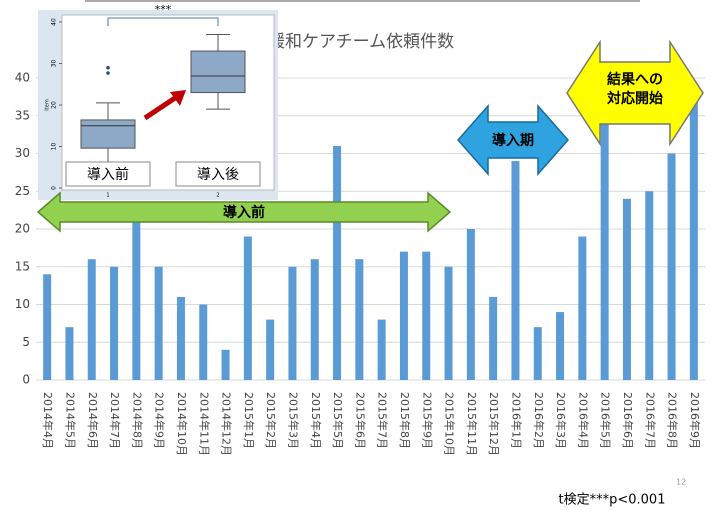 Image resolution: width=715 pixels, height=510 pixels. I want to click on x-tick-label: 2016年8月, so click(673, 420).